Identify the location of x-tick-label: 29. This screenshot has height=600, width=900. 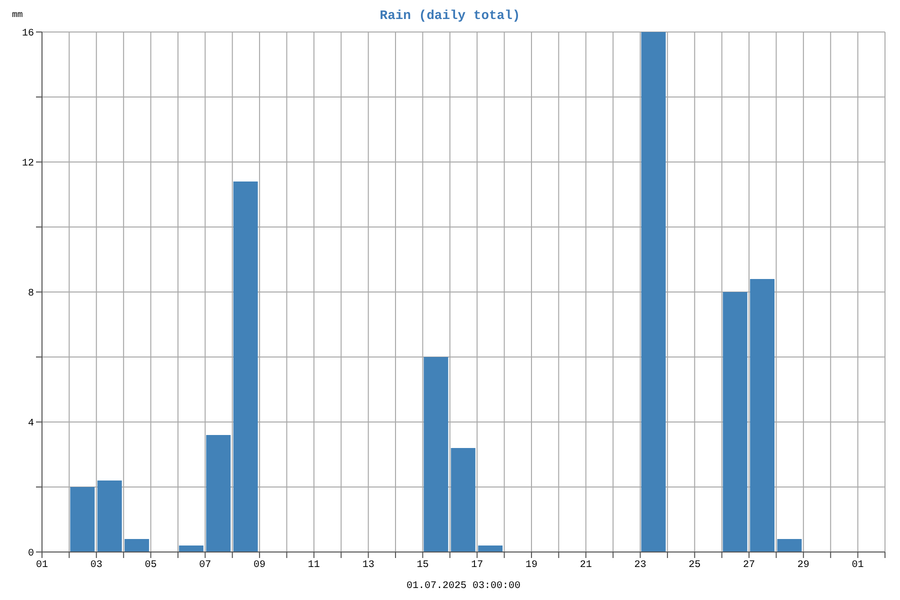
(803, 566).